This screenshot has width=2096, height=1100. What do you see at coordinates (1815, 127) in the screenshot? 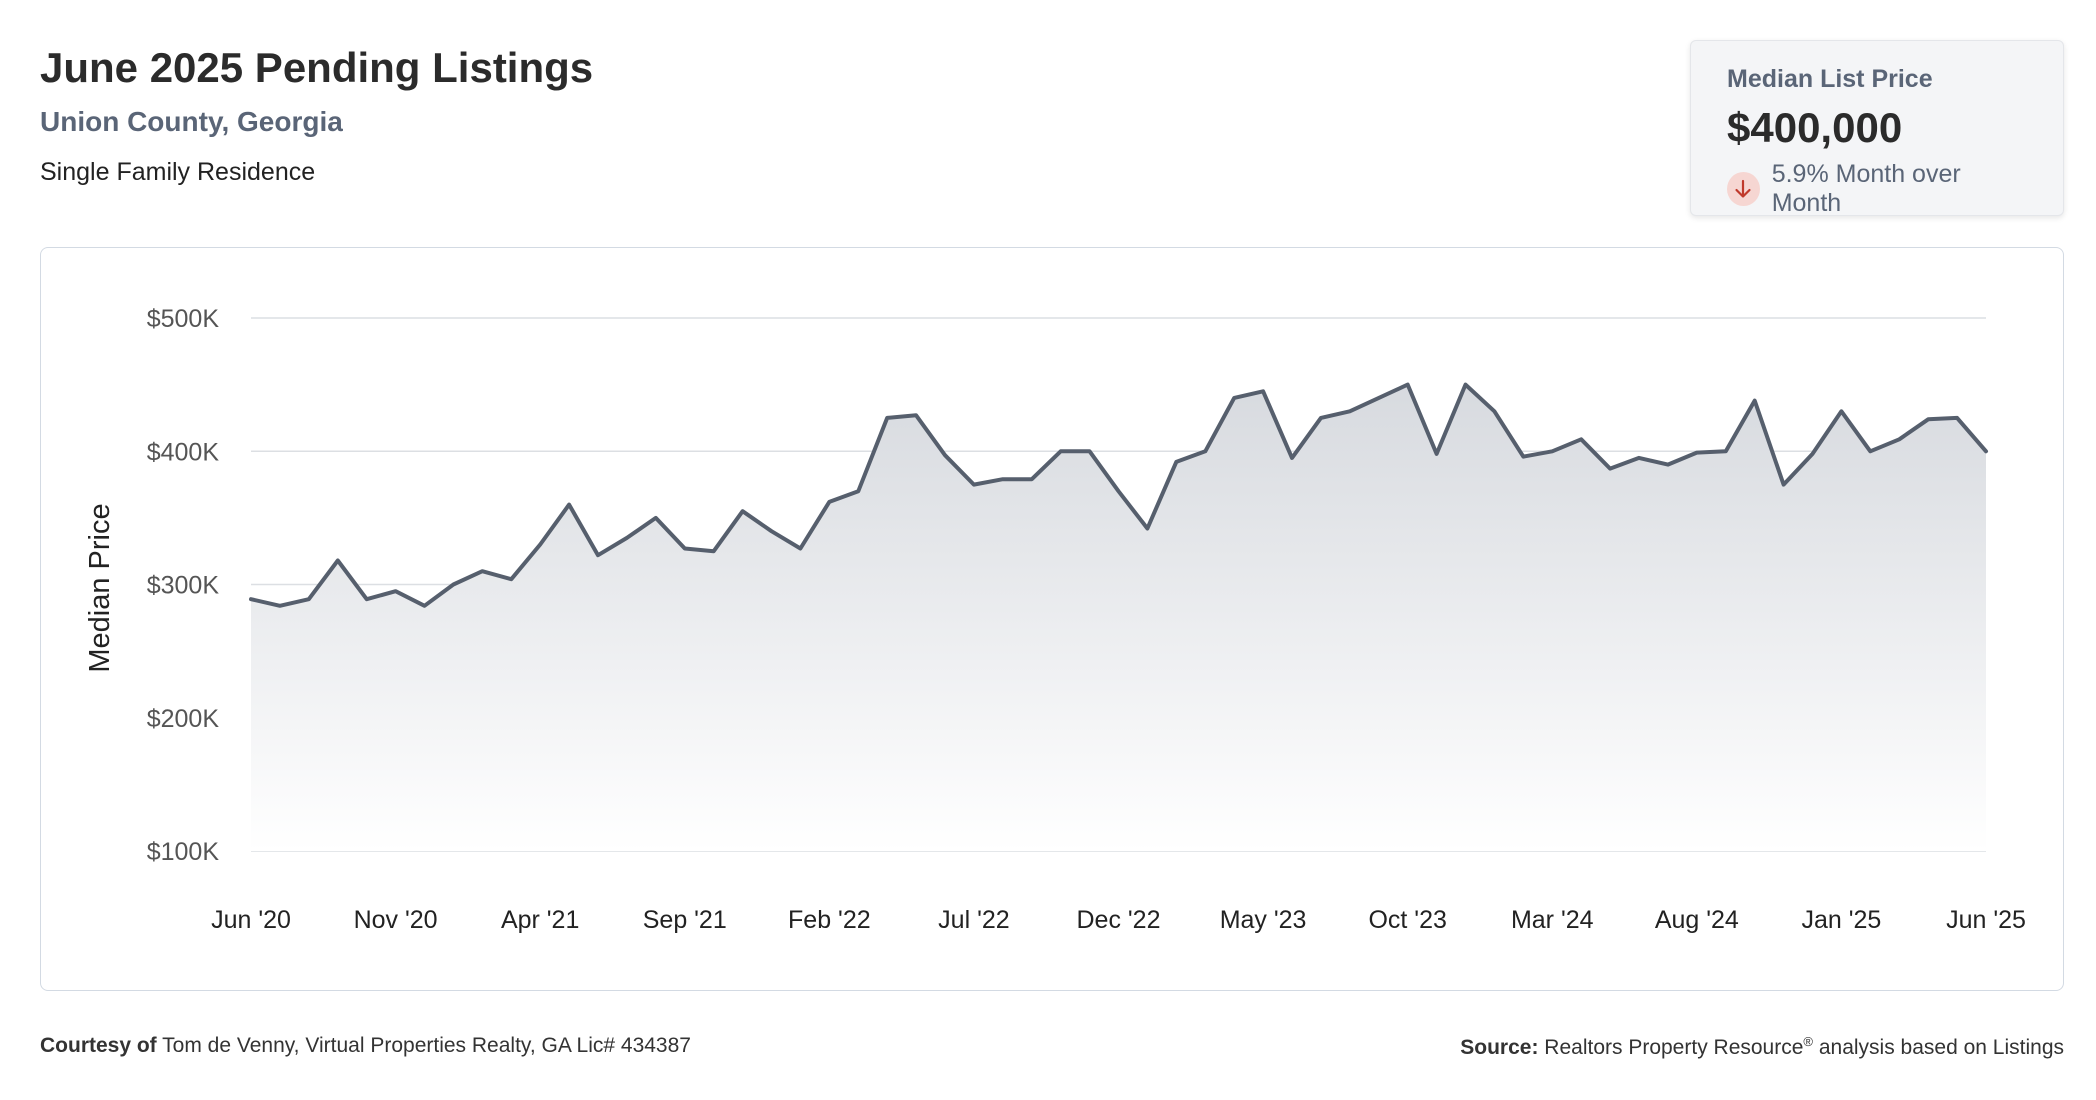
I see `metric-value: $400,000` at bounding box center [1815, 127].